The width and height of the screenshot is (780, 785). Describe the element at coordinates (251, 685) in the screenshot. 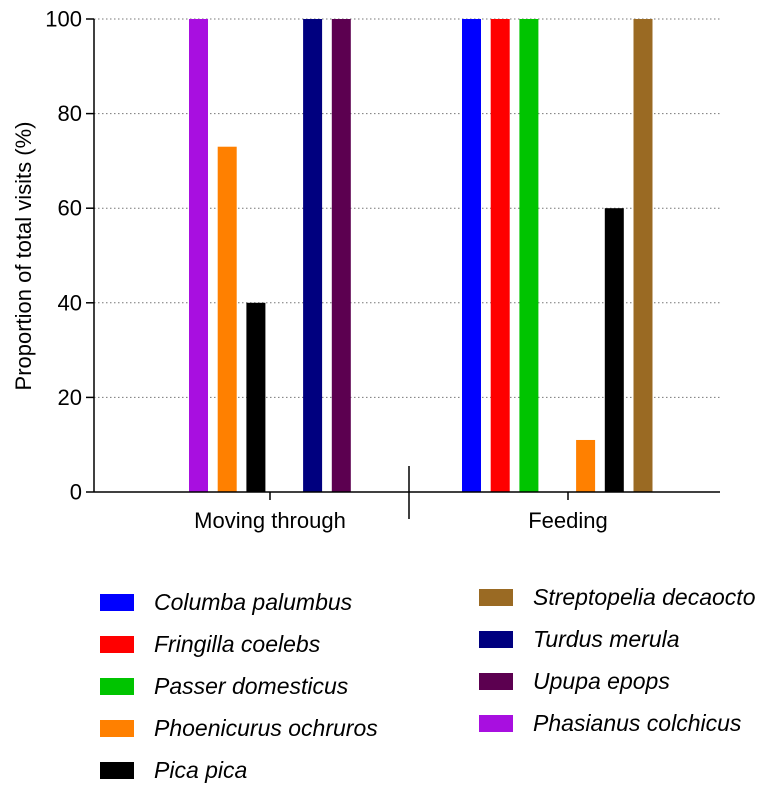

I see `legend-label: Passer domesticus` at that location.